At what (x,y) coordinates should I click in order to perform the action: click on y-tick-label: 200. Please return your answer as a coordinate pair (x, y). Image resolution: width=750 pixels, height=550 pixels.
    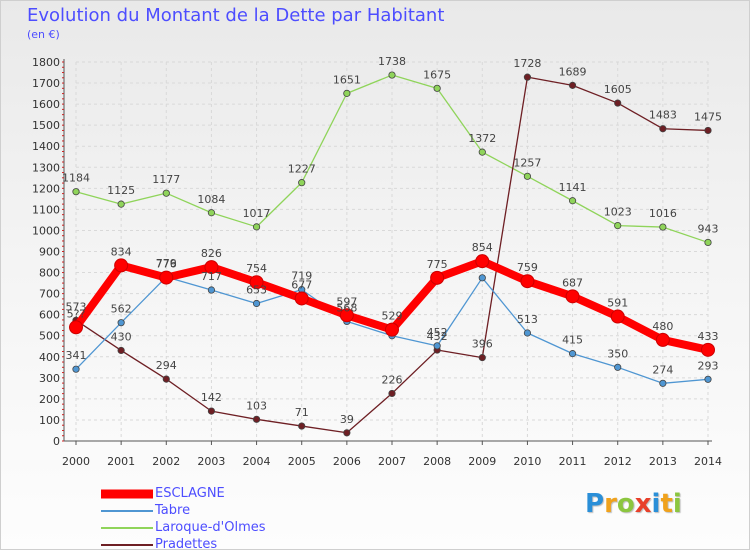
    Looking at the image, I should click on (49, 399).